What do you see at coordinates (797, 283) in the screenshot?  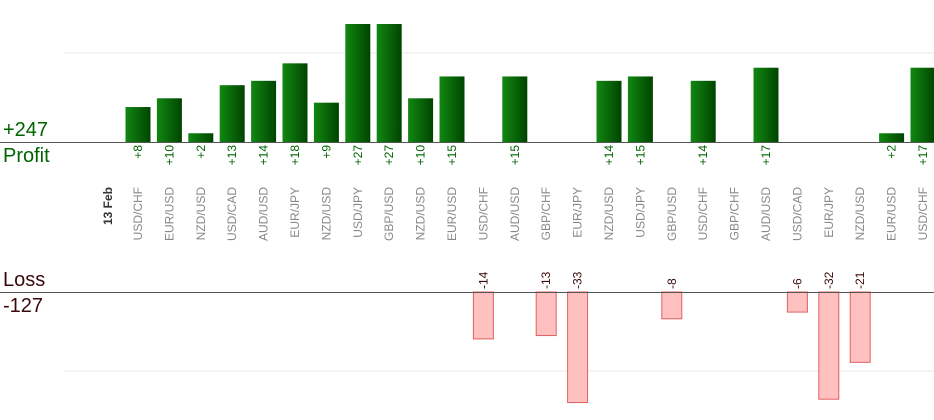 I see `loss-value-label: -6` at bounding box center [797, 283].